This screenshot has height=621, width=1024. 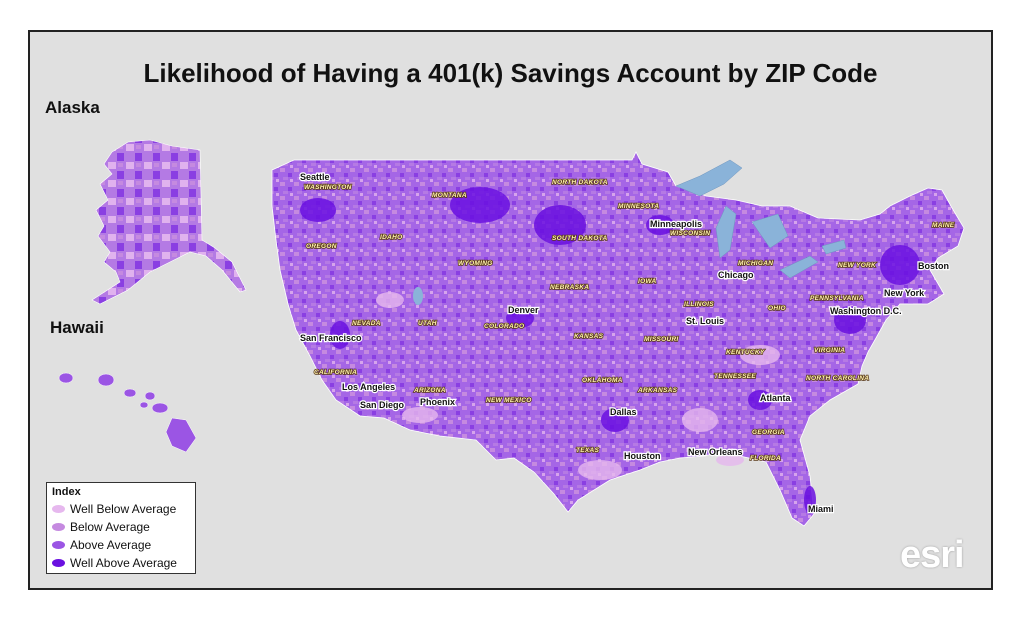 What do you see at coordinates (123, 509) in the screenshot?
I see `legend-label: Well Below Average` at bounding box center [123, 509].